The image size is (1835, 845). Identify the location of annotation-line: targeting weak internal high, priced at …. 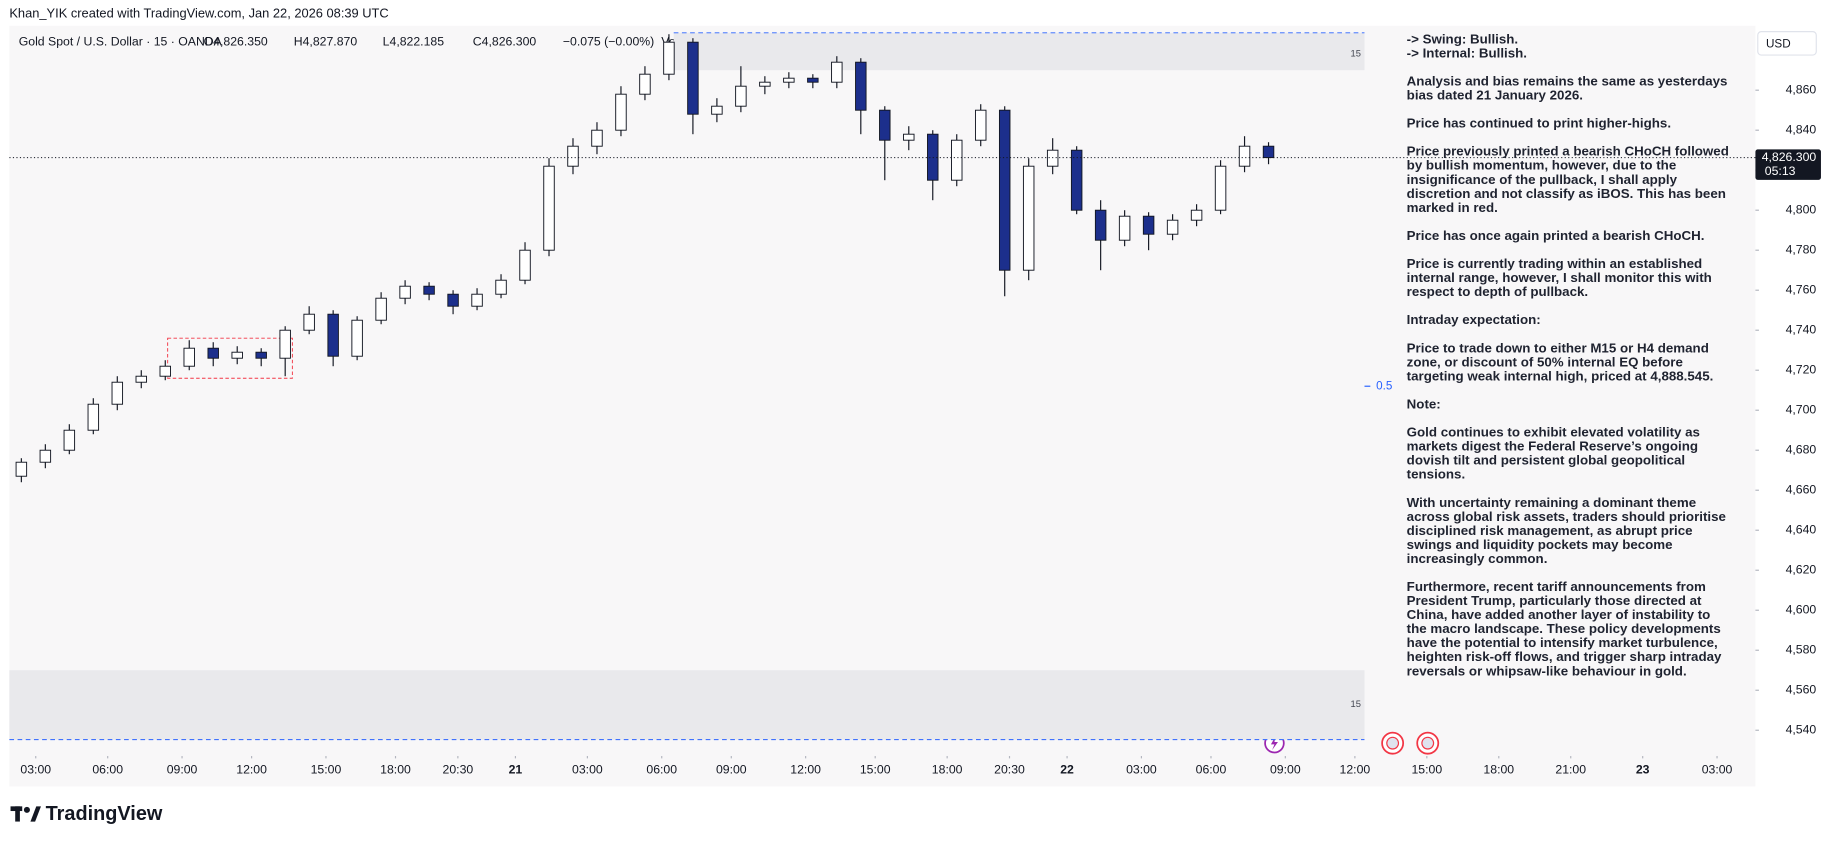
(1560, 375).